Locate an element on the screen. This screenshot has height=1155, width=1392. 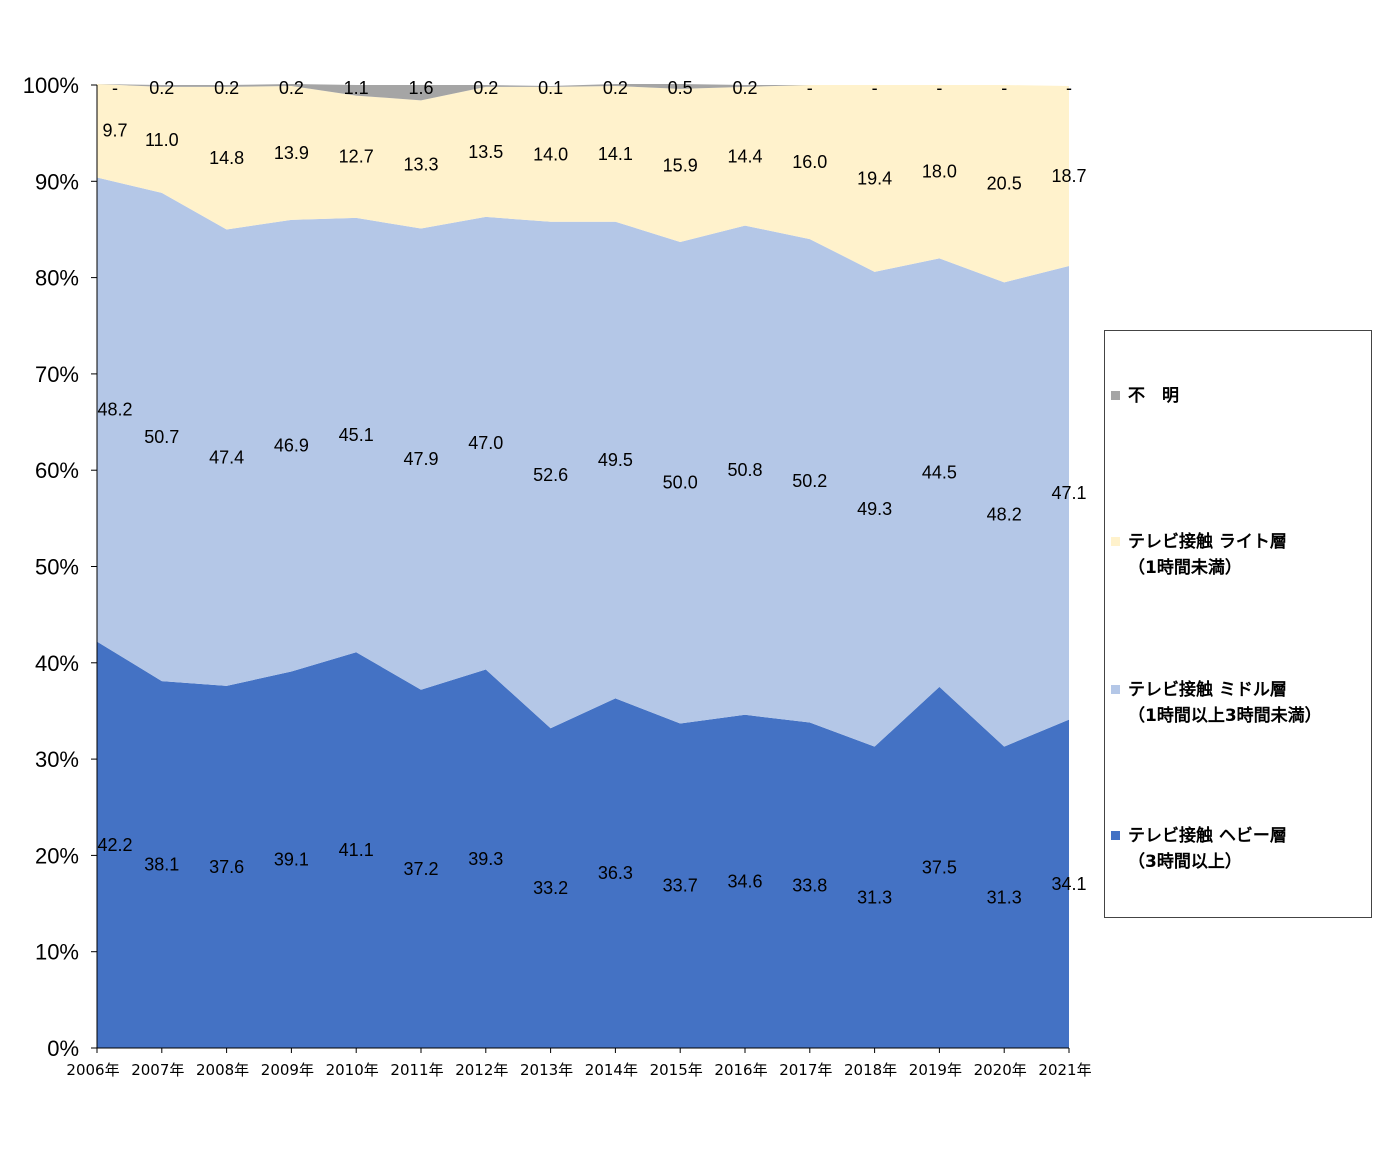
data-label: 11.0 is located at coordinates (162, 140).